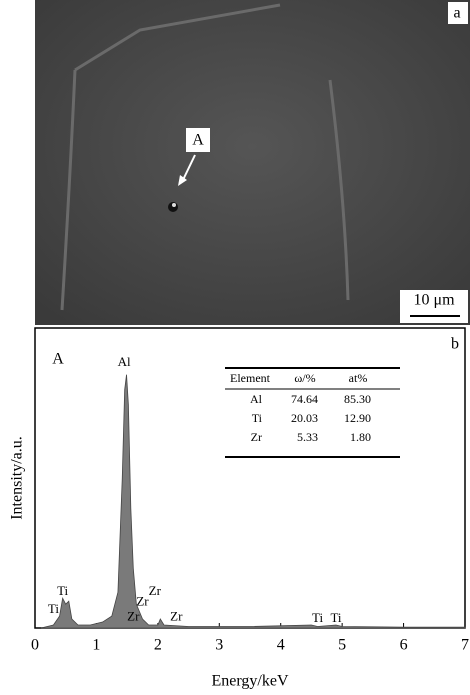 Image resolution: width=470 pixels, height=695 pixels. What do you see at coordinates (124, 361) in the screenshot?
I see `peak-label: Al` at bounding box center [124, 361].